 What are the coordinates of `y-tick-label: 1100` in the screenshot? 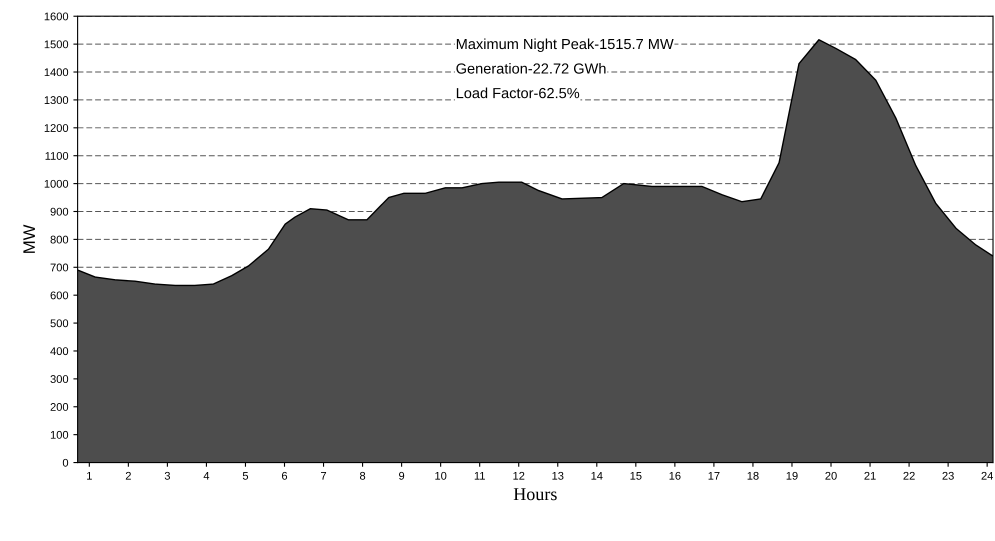 It's located at (57, 156).